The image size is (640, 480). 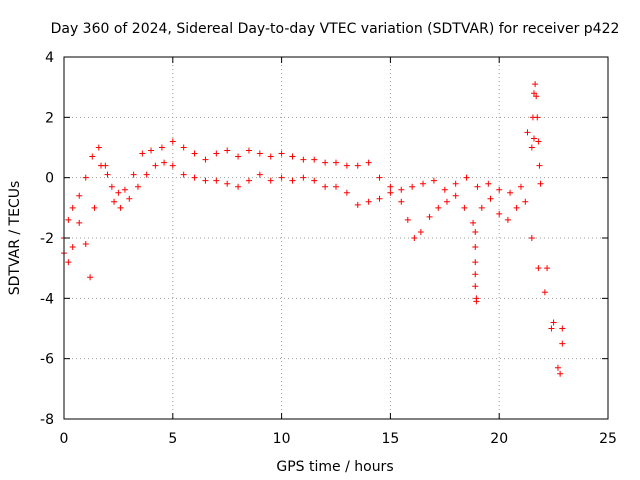 What do you see at coordinates (15, 238) in the screenshot?
I see `y-axis-label: SDTVAR / TECUs` at bounding box center [15, 238].